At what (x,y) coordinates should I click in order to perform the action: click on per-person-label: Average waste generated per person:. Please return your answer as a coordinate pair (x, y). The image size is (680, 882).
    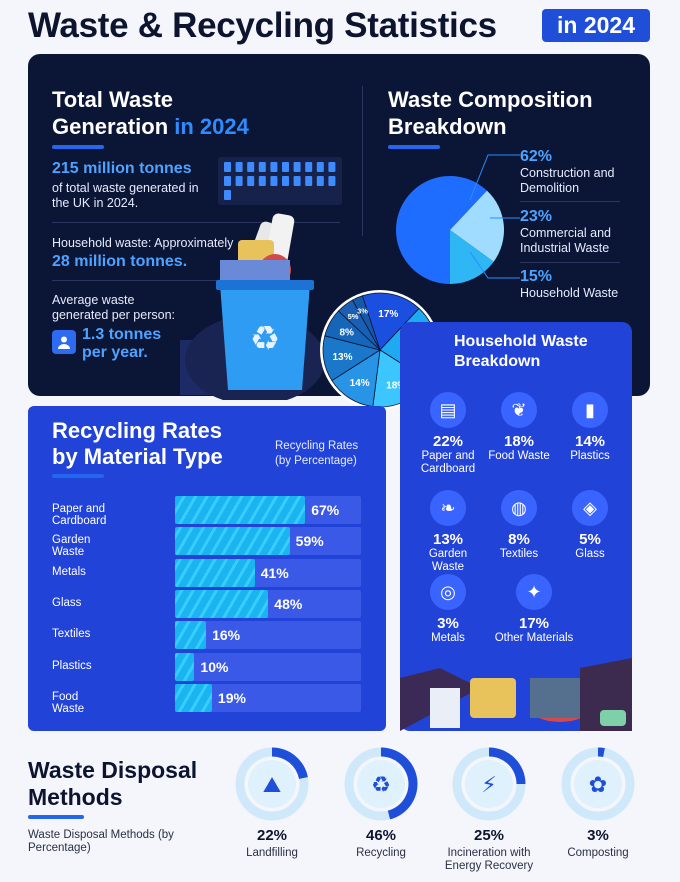
    Looking at the image, I should click on (114, 307).